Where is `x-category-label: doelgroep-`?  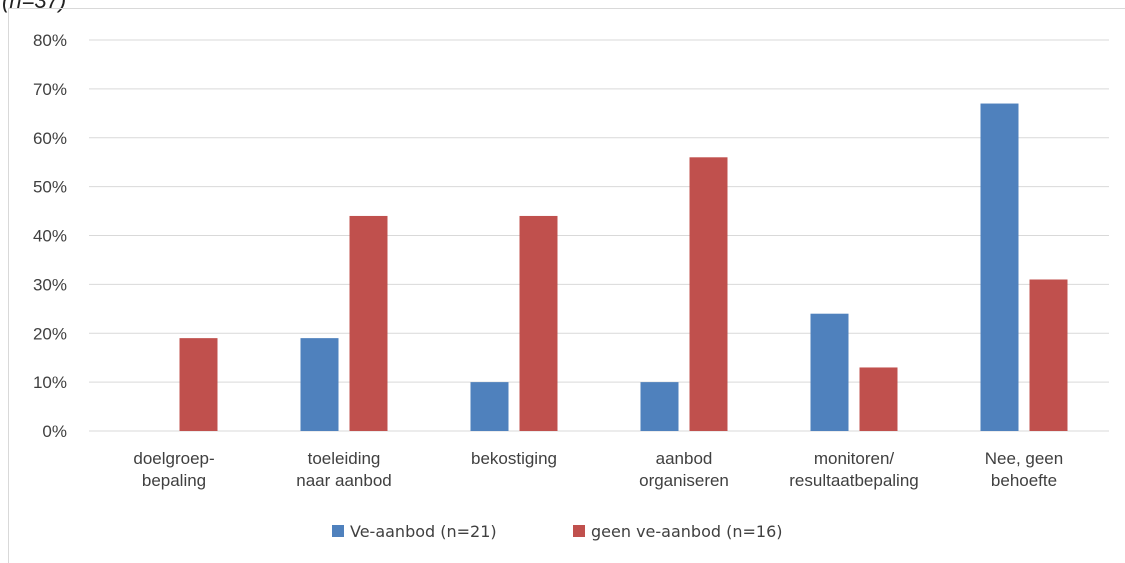
x-category-label: doelgroep- is located at coordinates (173, 458).